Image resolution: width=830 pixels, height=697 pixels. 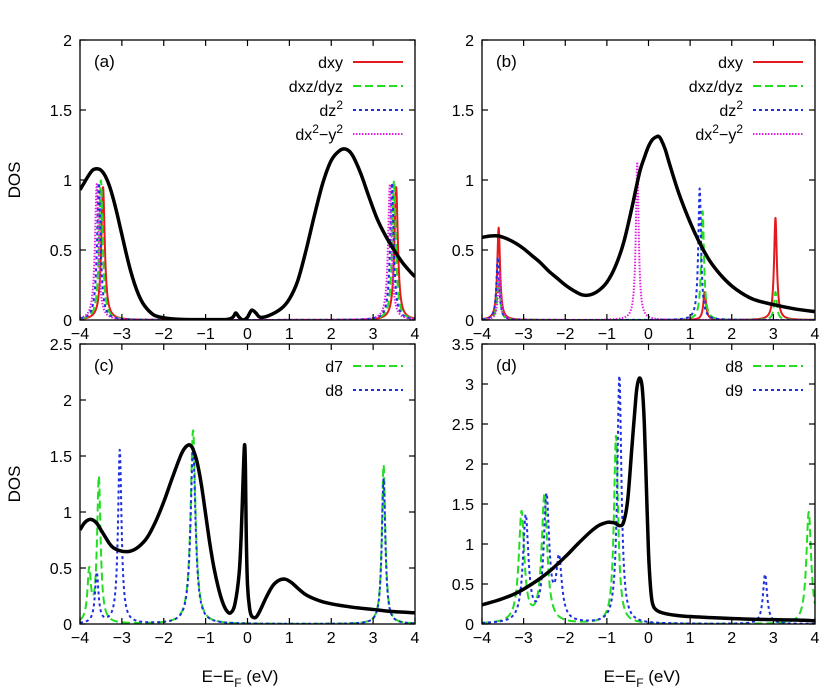 I want to click on panel-label: (d), so click(x=506, y=365).